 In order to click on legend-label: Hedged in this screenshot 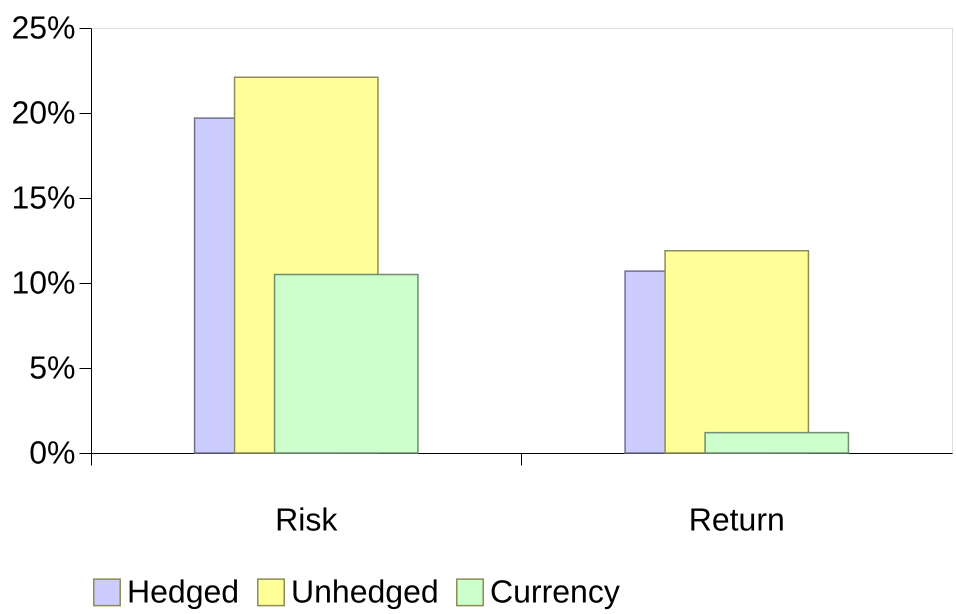, I will do `click(183, 591)`.